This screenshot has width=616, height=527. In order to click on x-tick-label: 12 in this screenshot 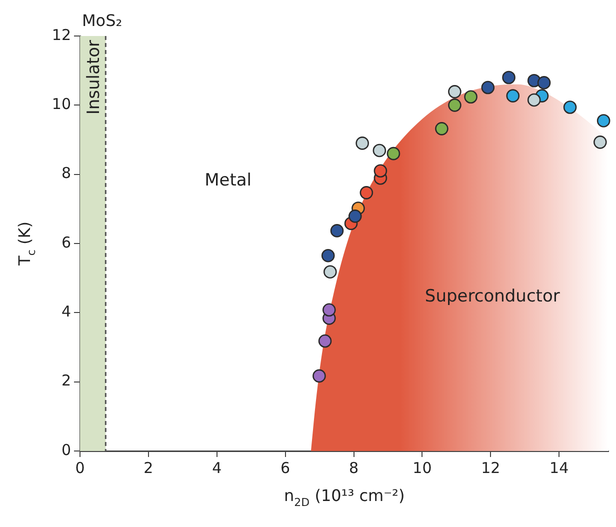, I will do `click(490, 467)`.